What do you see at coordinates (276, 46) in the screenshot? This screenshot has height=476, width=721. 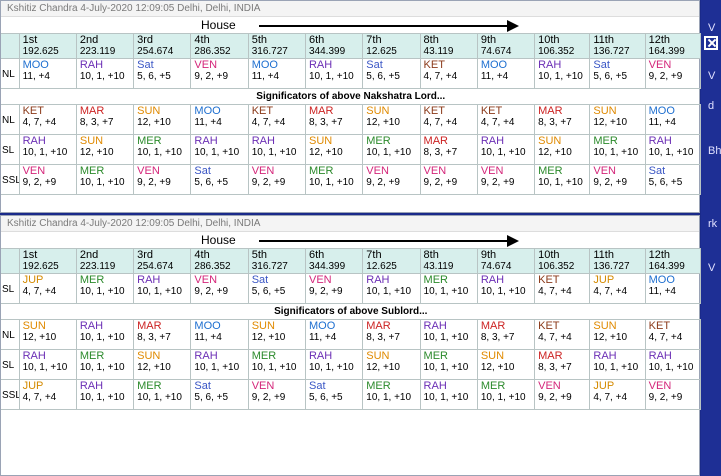 I see `house-cell: 5th 316.727` at bounding box center [276, 46].